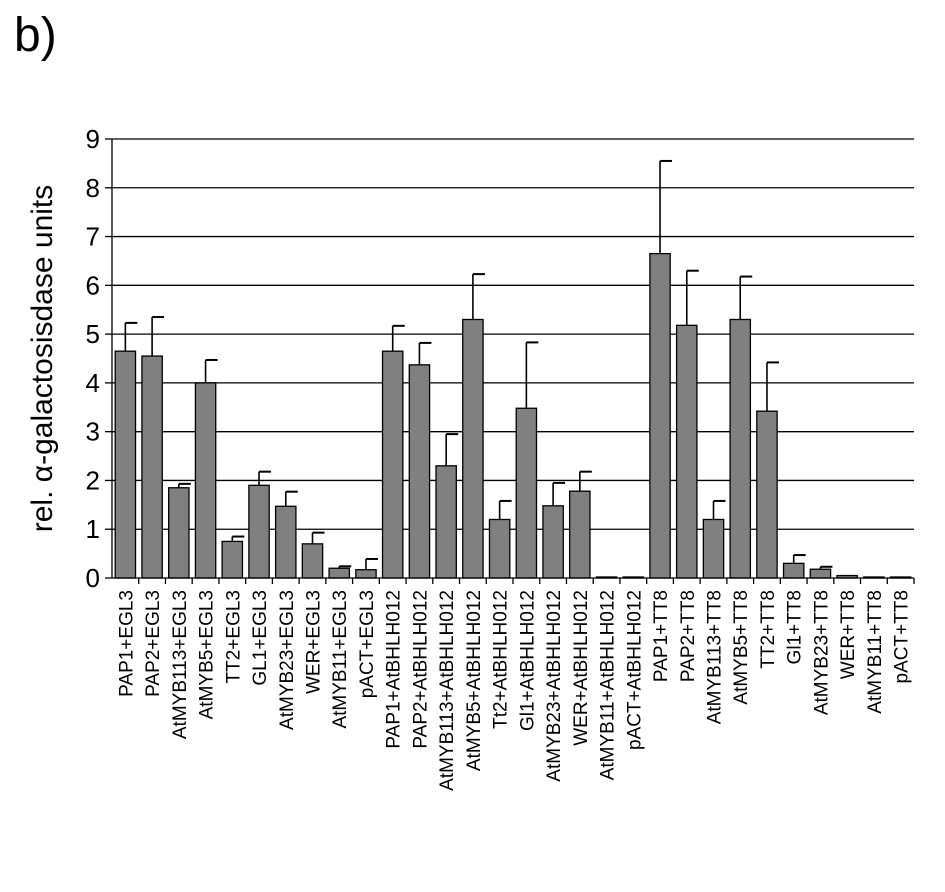  I want to click on x-tick-label: AtMYB5+TT8, so click(741, 647).